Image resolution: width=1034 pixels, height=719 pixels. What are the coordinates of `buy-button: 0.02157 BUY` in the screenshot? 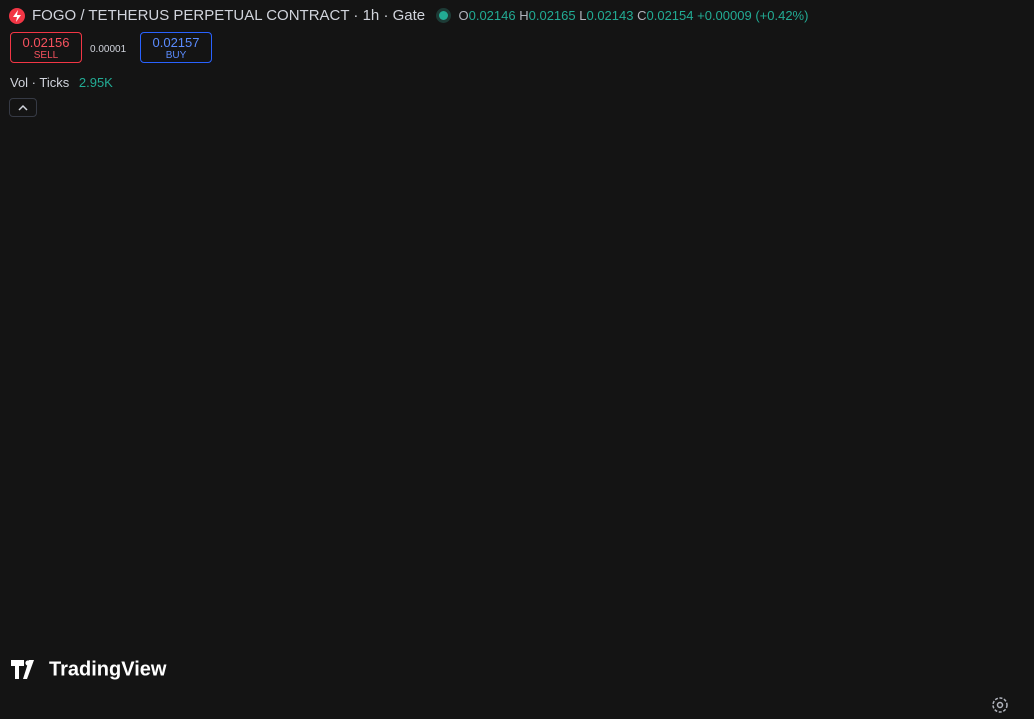 It's located at (176, 47).